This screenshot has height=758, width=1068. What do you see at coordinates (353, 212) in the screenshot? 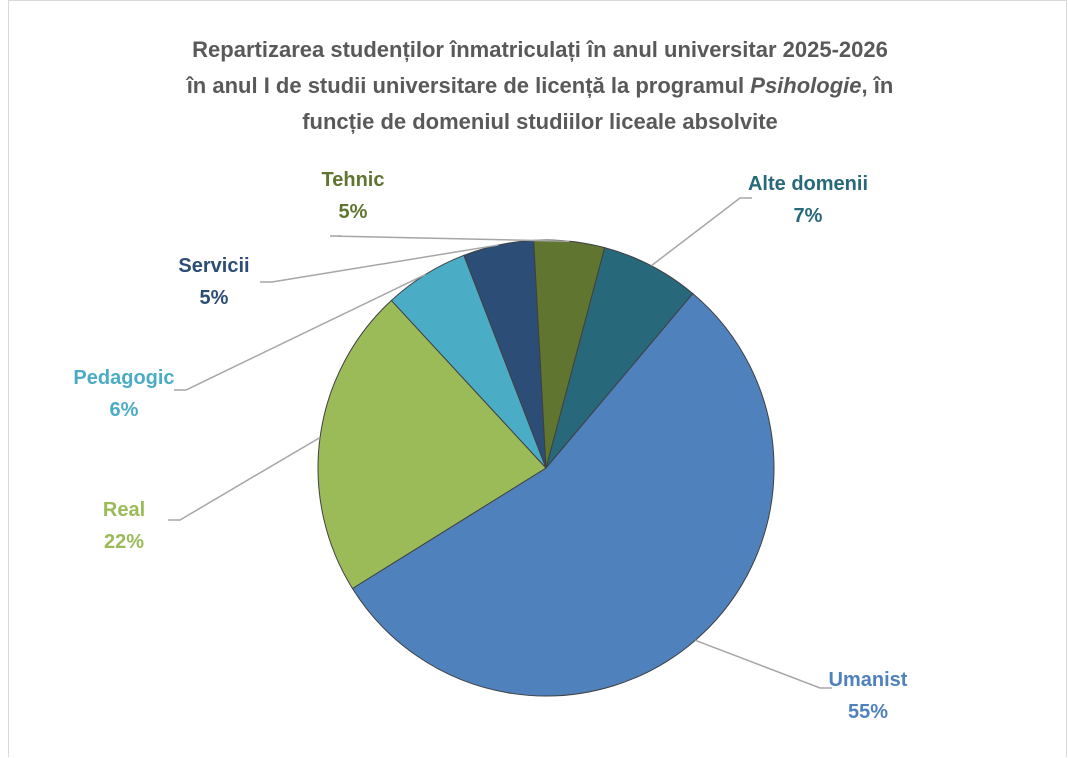
I see `data-value-tehnic: 5%` at bounding box center [353, 212].